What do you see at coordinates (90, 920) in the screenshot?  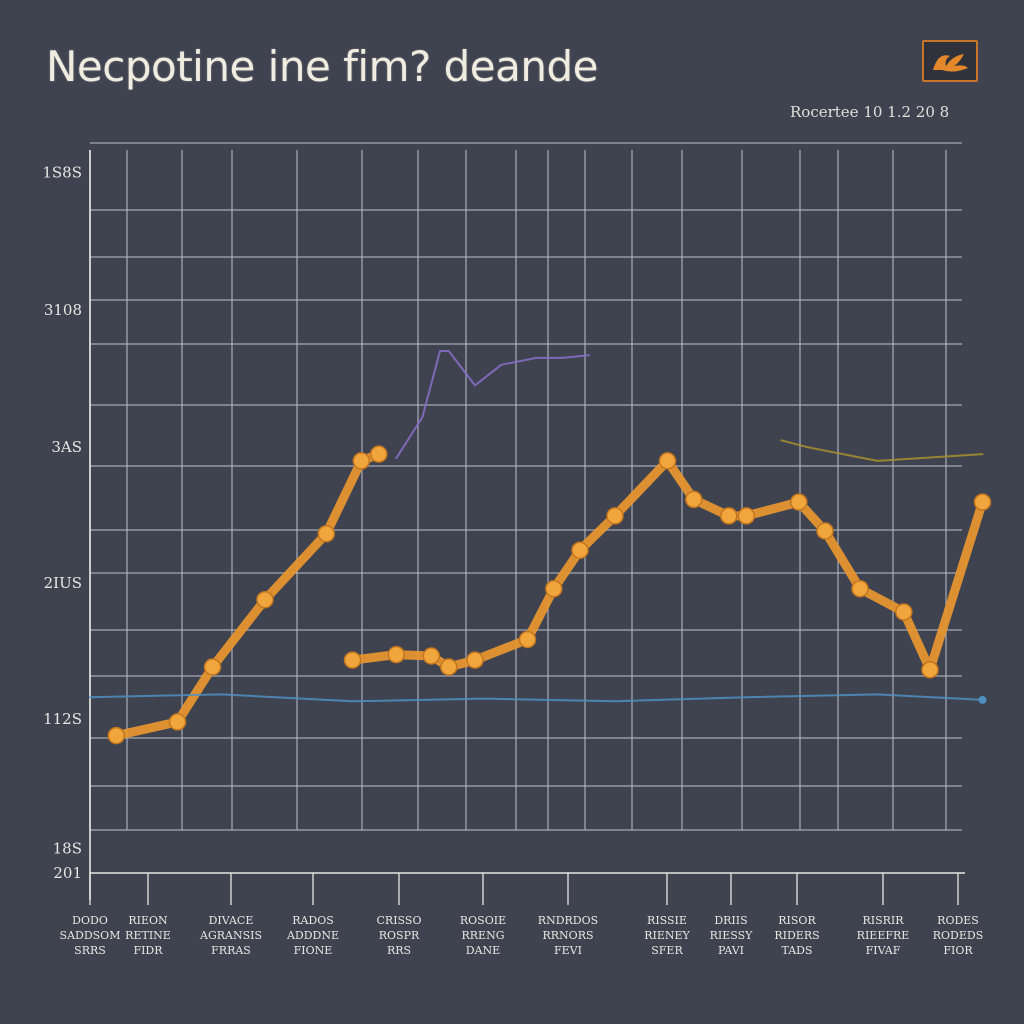 I see `x-tick-label: DODO` at bounding box center [90, 920].